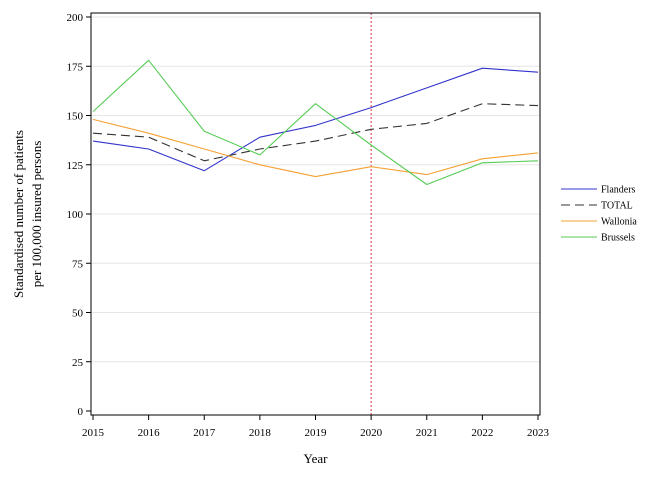 The width and height of the screenshot is (672, 480). What do you see at coordinates (618, 190) in the screenshot?
I see `legend-label-flanders: Flanders` at bounding box center [618, 190].